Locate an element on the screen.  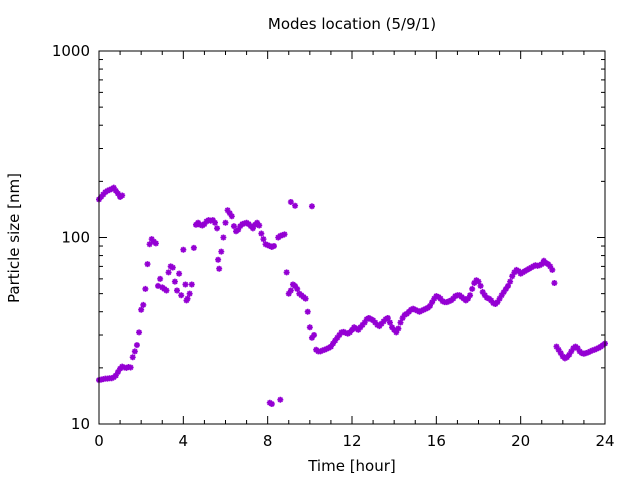
y-axis-label: Particle size [nm] is located at coordinates (14, 238).